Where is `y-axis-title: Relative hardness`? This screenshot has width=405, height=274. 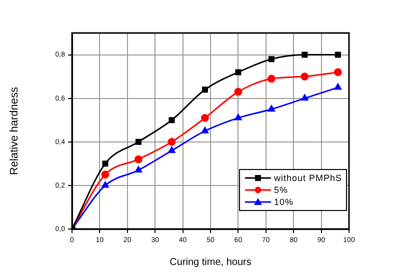
y-axis-title: Relative hardness is located at coordinates (14, 131).